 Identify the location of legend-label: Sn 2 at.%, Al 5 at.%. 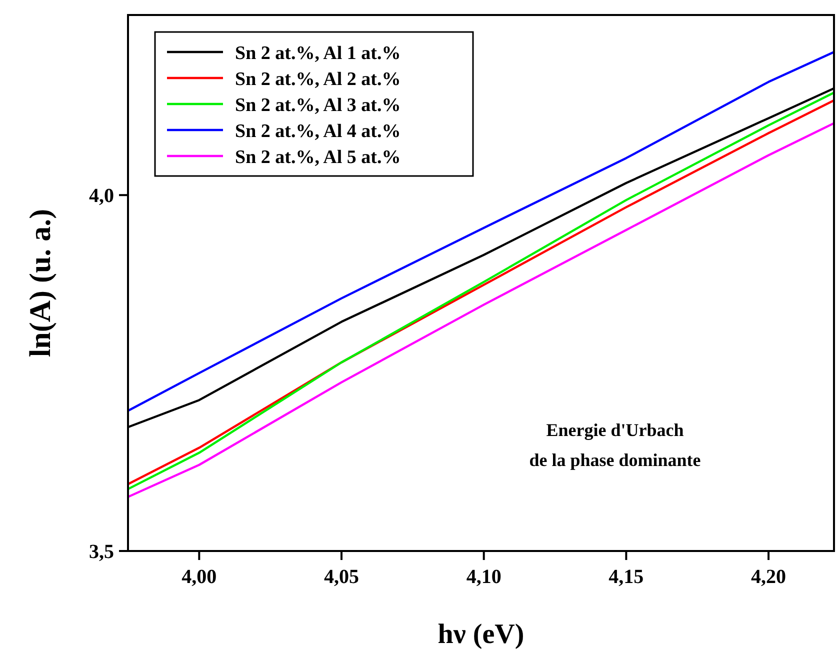
(318, 157).